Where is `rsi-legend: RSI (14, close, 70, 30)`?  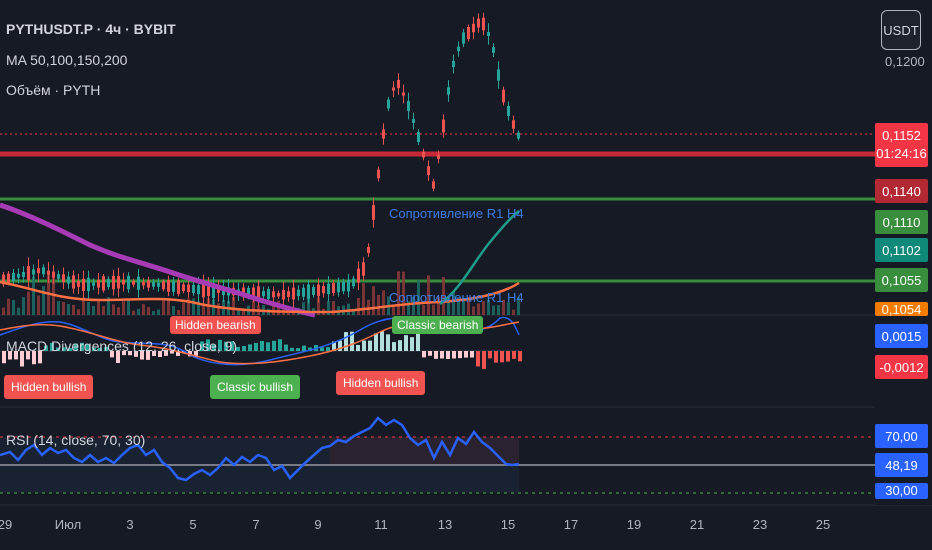
rsi-legend: RSI (14, close, 70, 30) is located at coordinates (75, 440).